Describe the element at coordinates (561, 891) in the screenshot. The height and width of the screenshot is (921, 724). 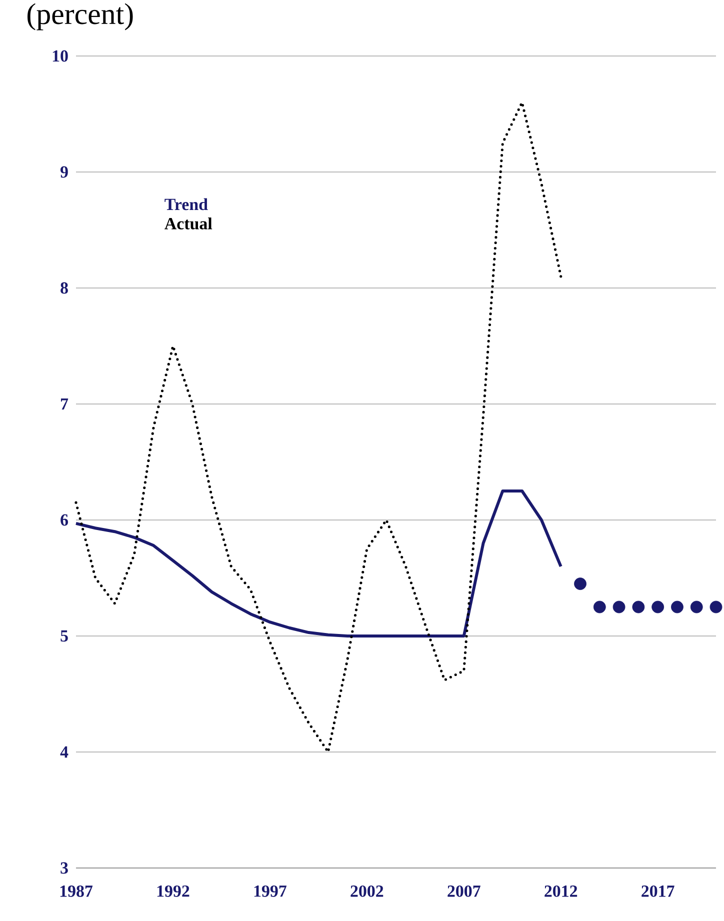
I see `x-tick-label: 2012` at that location.